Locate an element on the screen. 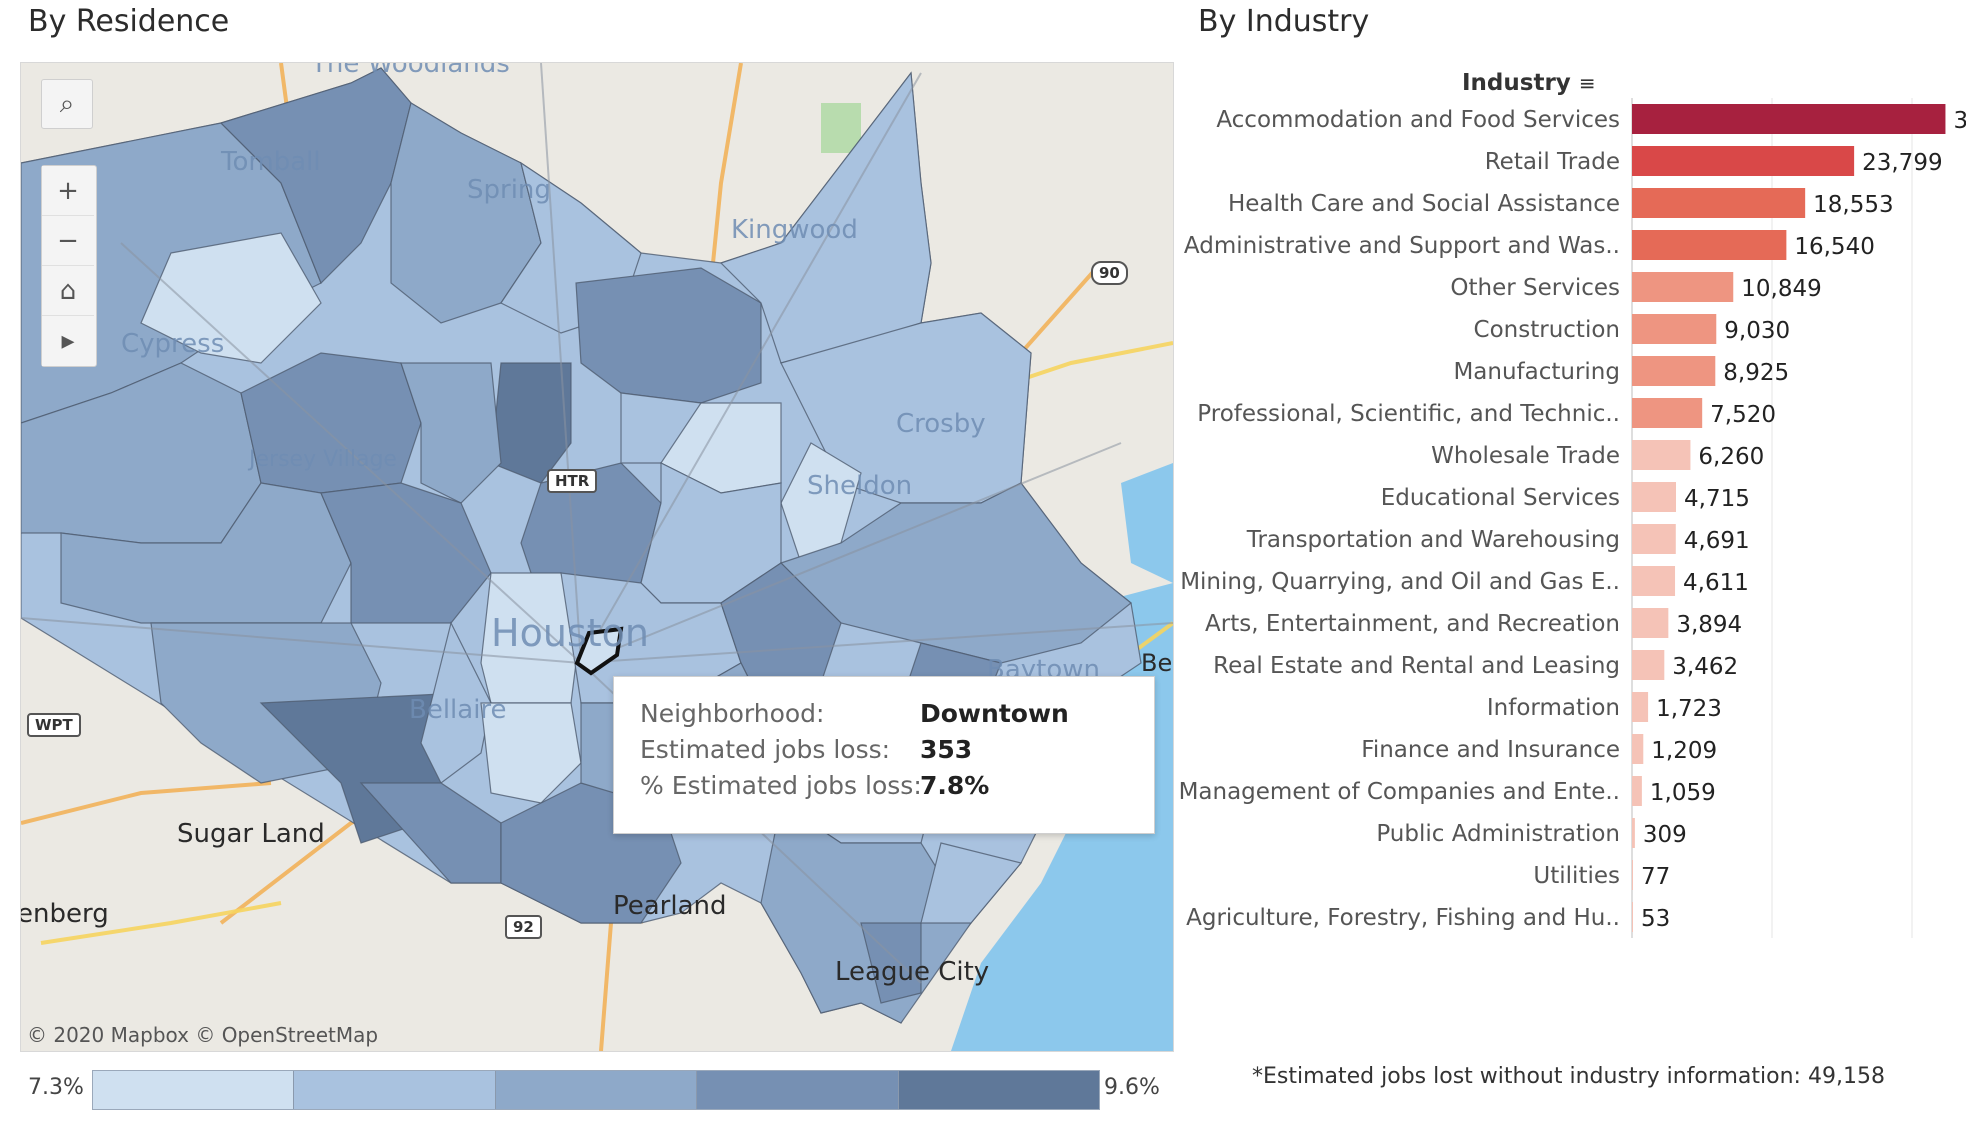  tooltip-neighborhood-value: Downtown is located at coordinates (994, 713).